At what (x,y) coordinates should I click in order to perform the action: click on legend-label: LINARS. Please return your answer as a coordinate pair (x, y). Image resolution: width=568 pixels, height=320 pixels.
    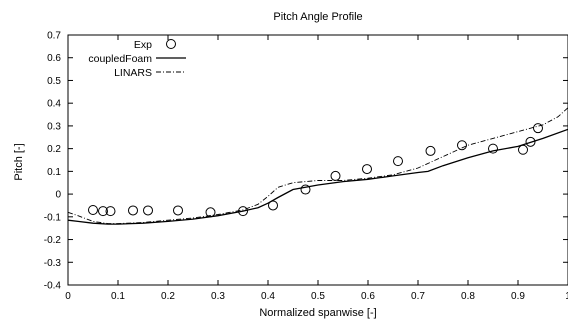
    Looking at the image, I should click on (133, 73).